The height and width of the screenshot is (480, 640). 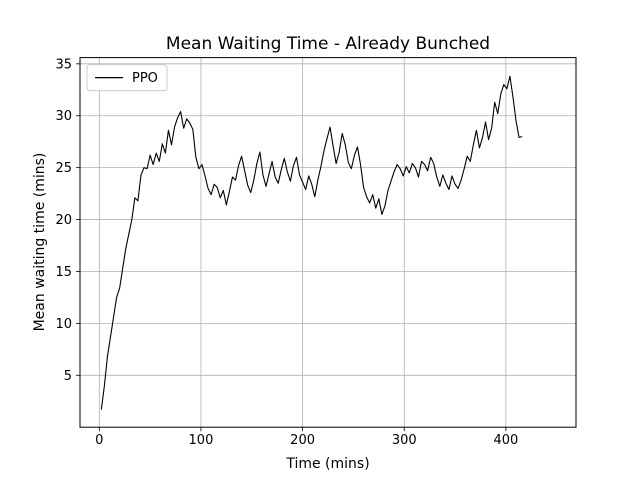 What do you see at coordinates (327, 464) in the screenshot?
I see `x-axis-label: Time (mins)` at bounding box center [327, 464].